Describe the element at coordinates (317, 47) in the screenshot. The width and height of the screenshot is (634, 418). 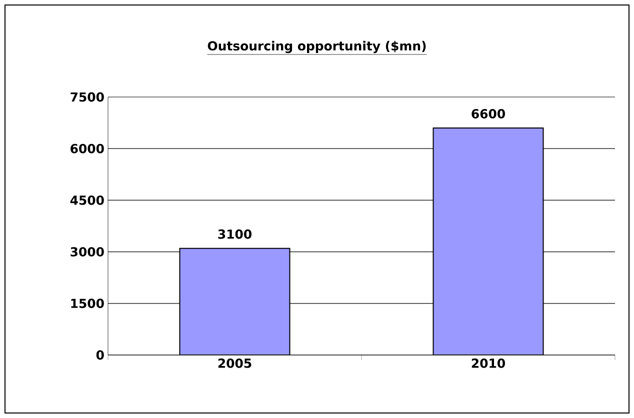
I see `chart-title: Outsourcing opportunity ($mn)` at that location.